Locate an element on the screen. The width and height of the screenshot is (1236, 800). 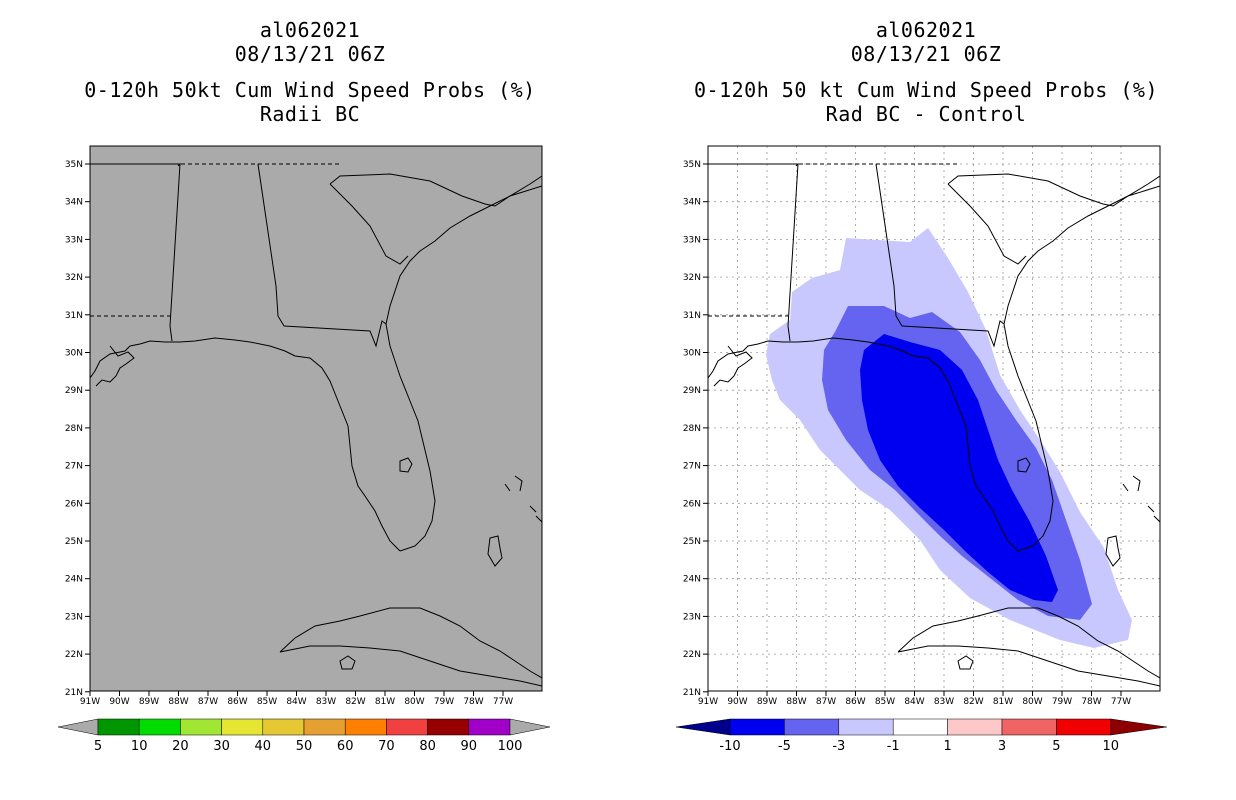
left-storm-id: al062021 is located at coordinates (310, 30).